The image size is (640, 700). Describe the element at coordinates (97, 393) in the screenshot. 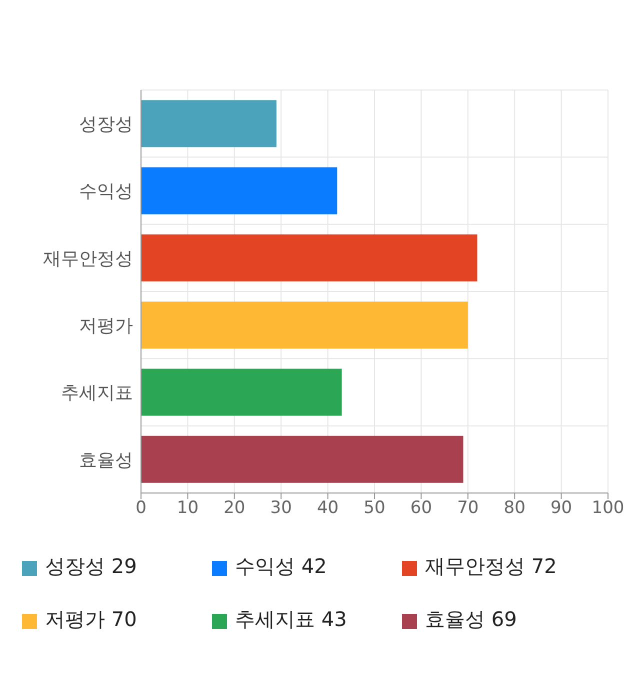

I see `y-tick-label: 추세지표` at that location.